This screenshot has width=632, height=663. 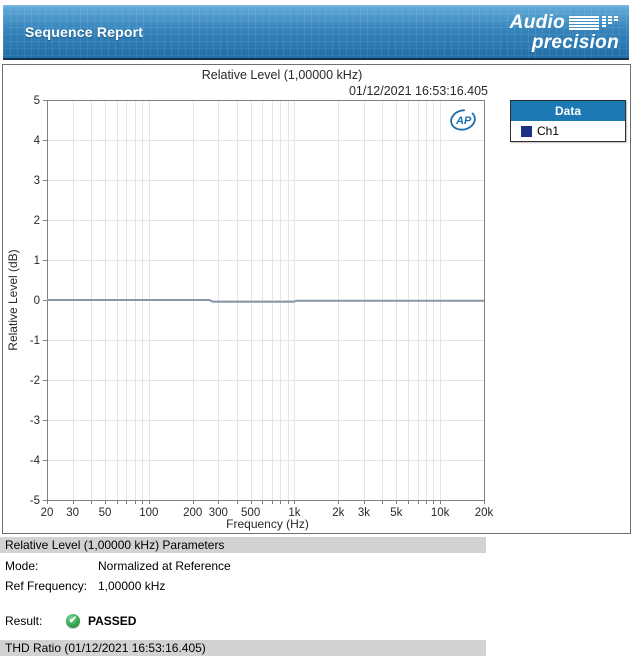 What do you see at coordinates (148, 513) in the screenshot?
I see `svg-text: 100` at bounding box center [148, 513].